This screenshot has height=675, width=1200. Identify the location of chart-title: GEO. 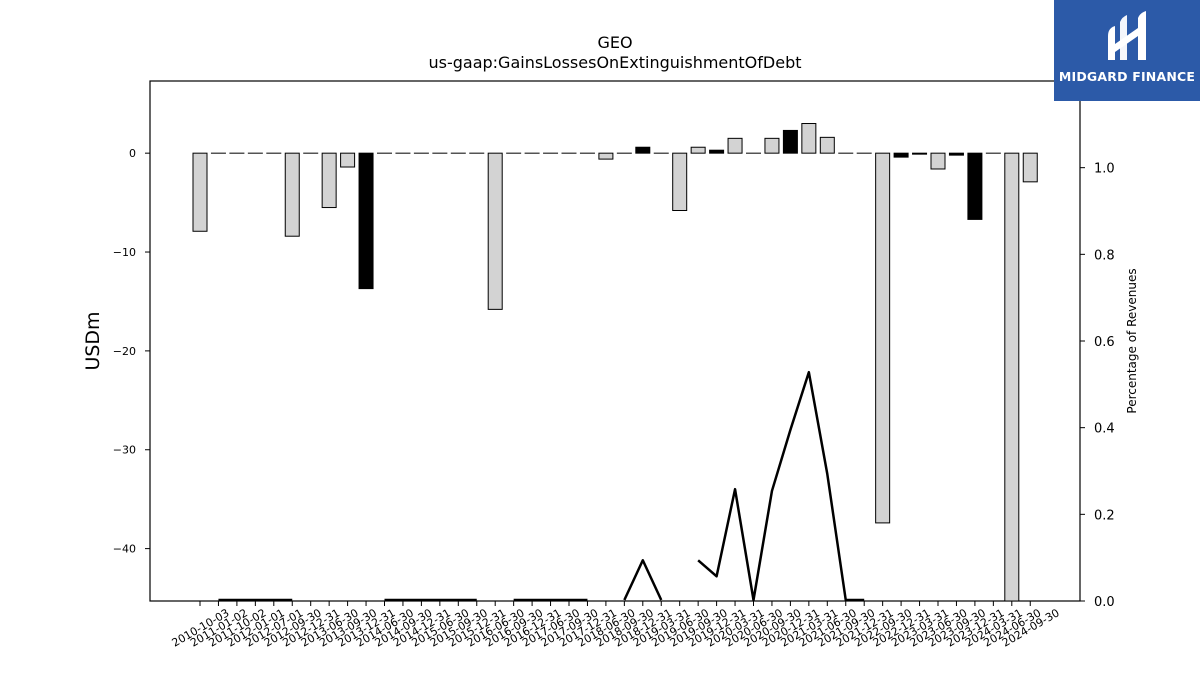
(614, 42).